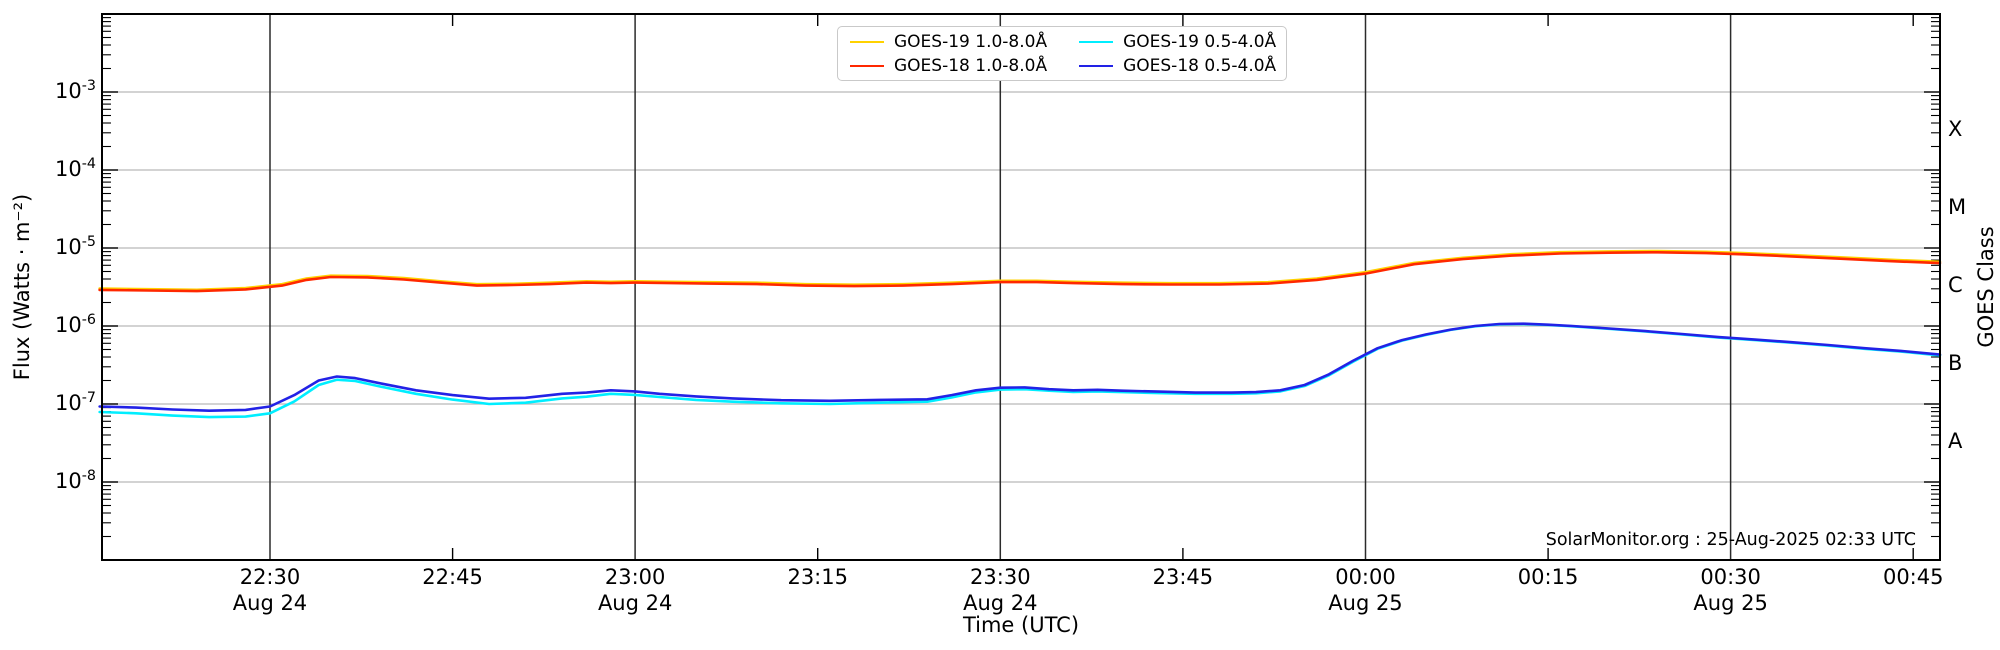  Describe the element at coordinates (1730, 577) in the screenshot. I see `x-tick-label: 00:30` at that location.